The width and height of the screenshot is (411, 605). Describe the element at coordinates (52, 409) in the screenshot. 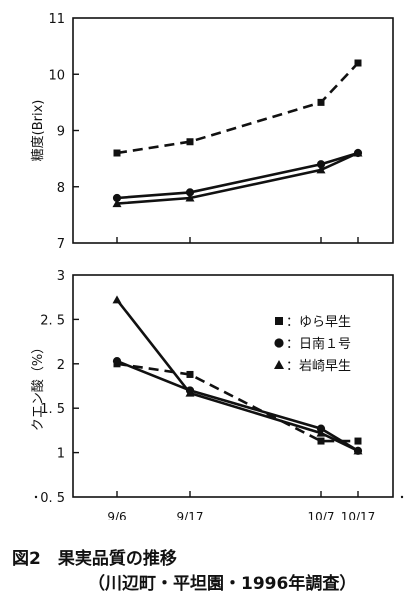

I see `chart2-y-tick-label: 1. 5` at that location.